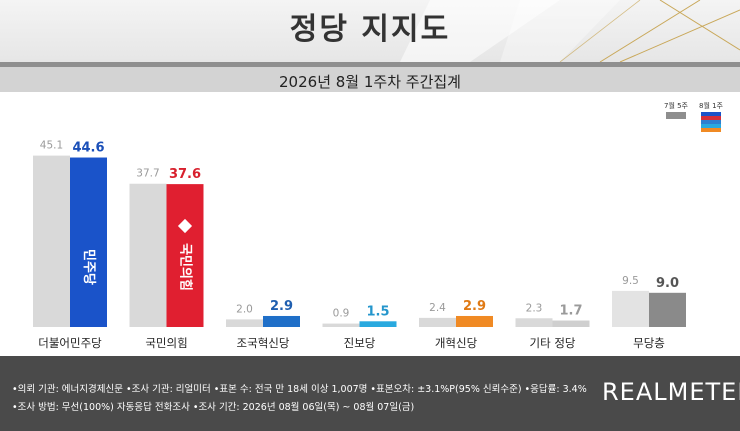 Image resolution: width=740 pixels, height=431 pixels. What do you see at coordinates (370, 82) in the screenshot?
I see `chart-subtitle: 2026년 8월 1주차 주간집계` at bounding box center [370, 82].